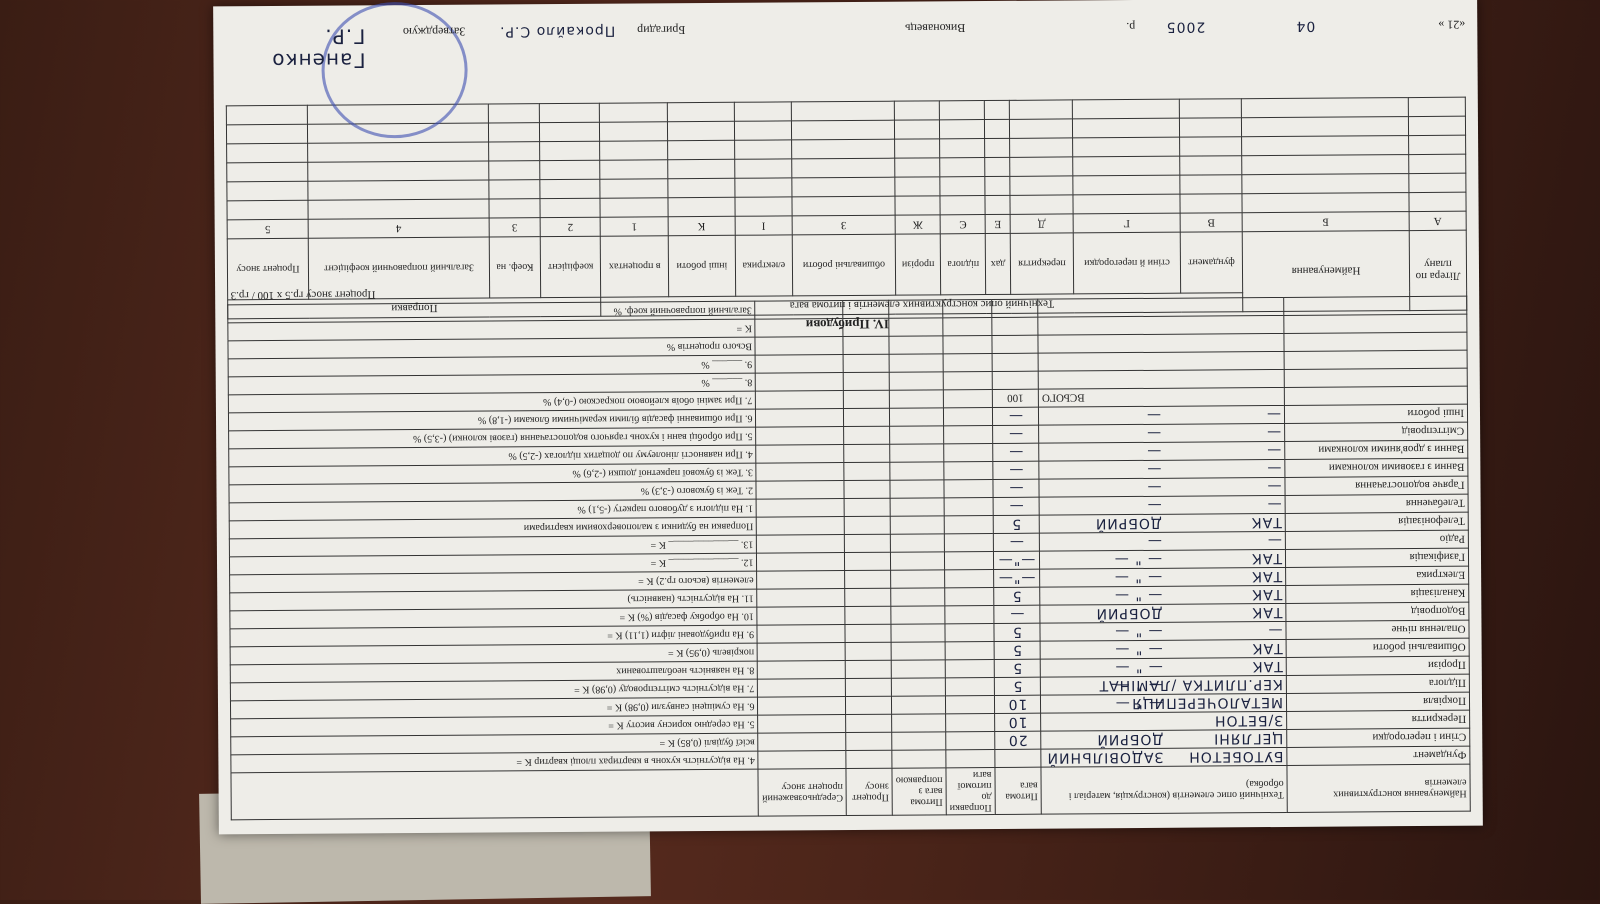 The width and height of the screenshot is (1600, 904). I want to click on column-letter: 4, so click(399, 228).